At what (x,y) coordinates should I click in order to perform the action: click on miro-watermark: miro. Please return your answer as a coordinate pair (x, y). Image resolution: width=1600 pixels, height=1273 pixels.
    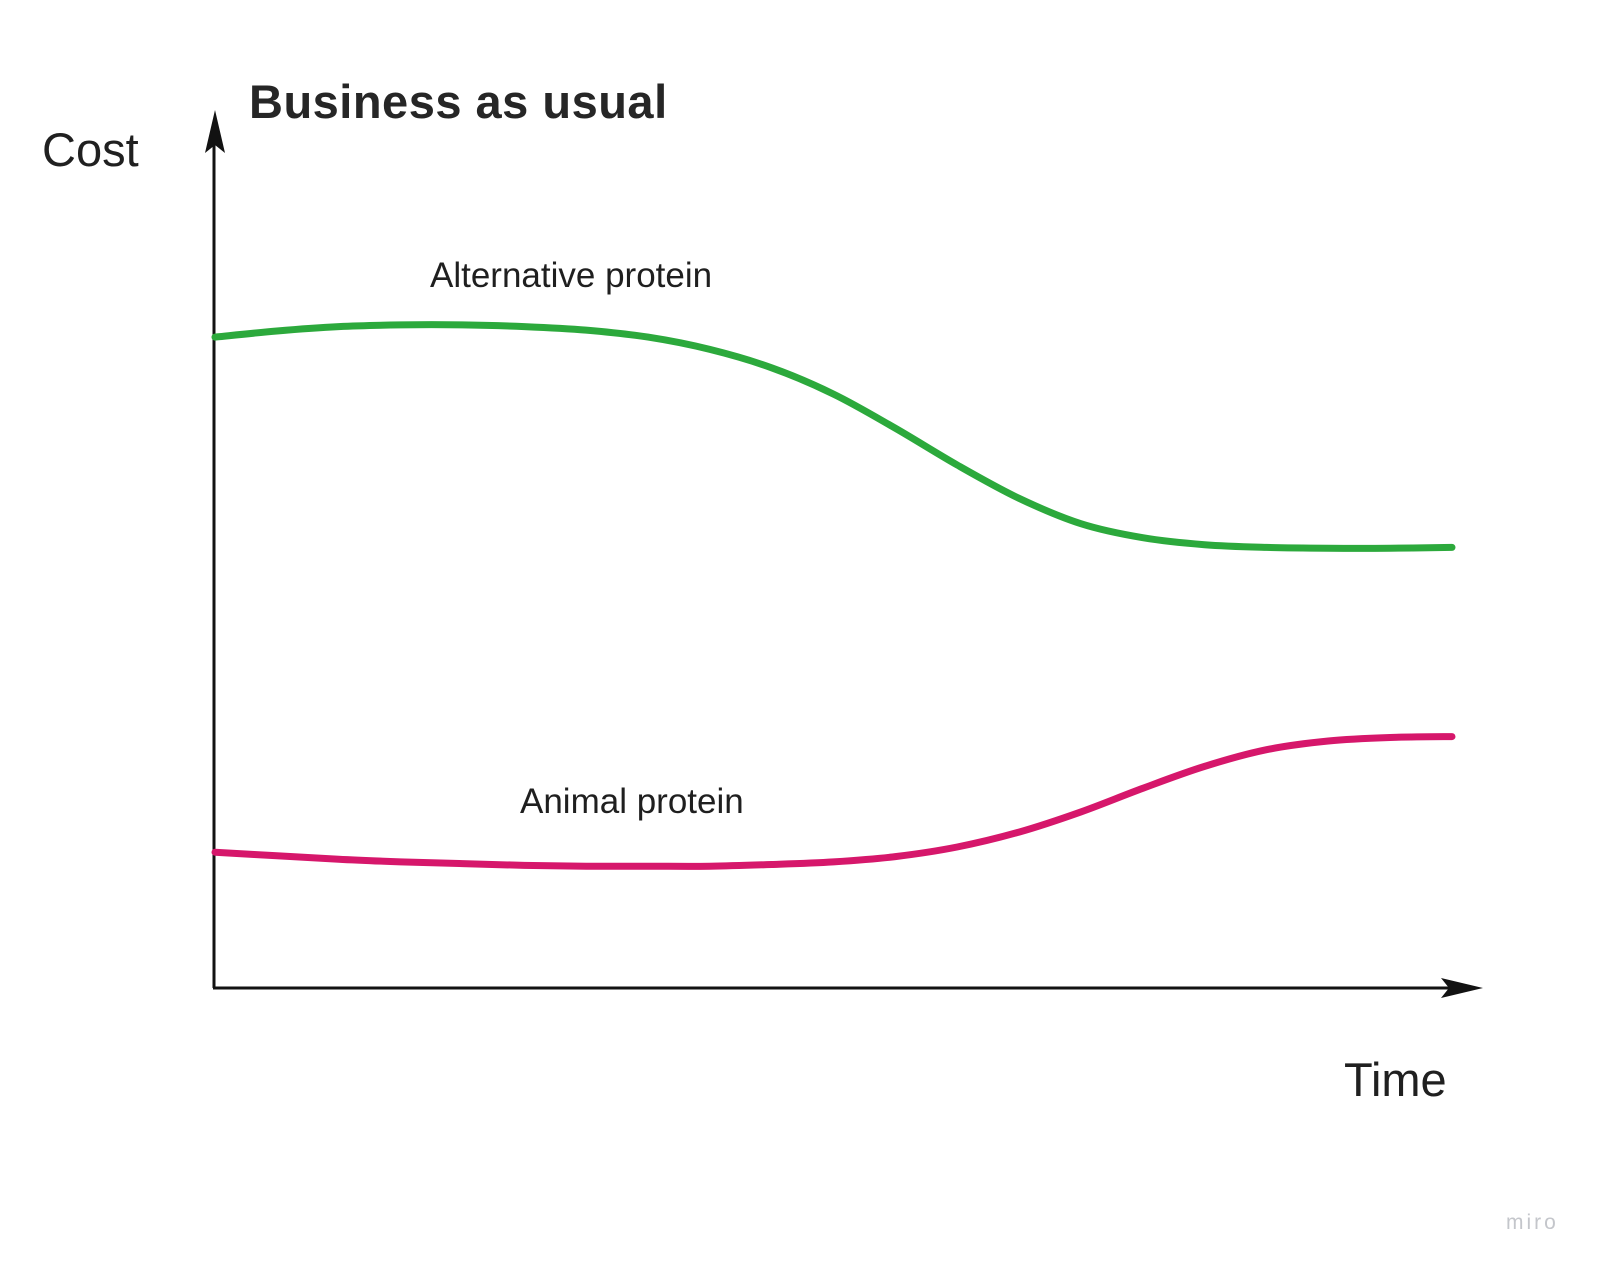
    Looking at the image, I should click on (1532, 1222).